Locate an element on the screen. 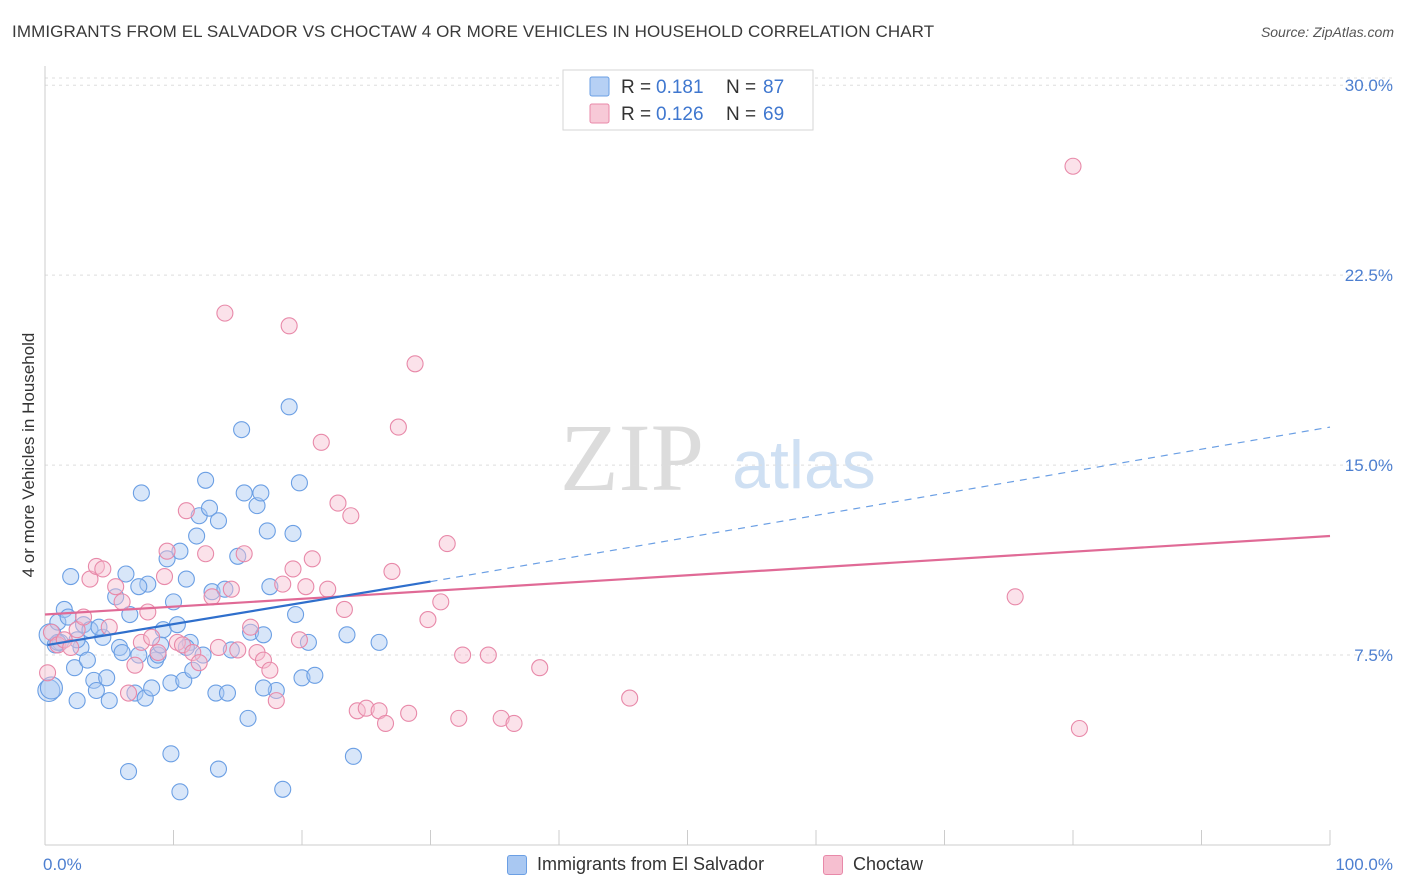 Image resolution: width=1406 pixels, height=892 pixels. trendline-el-salvador-extension is located at coordinates (880, 504).